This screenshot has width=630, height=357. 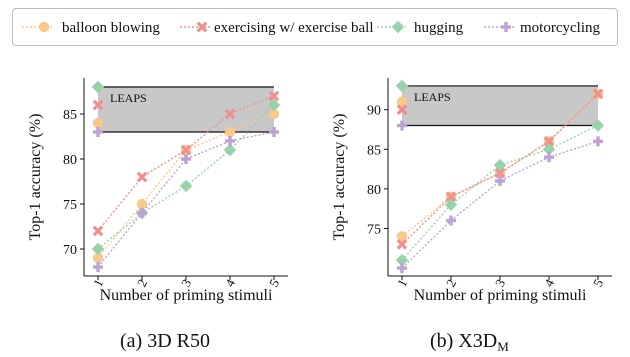 What do you see at coordinates (70, 250) in the screenshot?
I see `y-tick-label: 70` at bounding box center [70, 250].